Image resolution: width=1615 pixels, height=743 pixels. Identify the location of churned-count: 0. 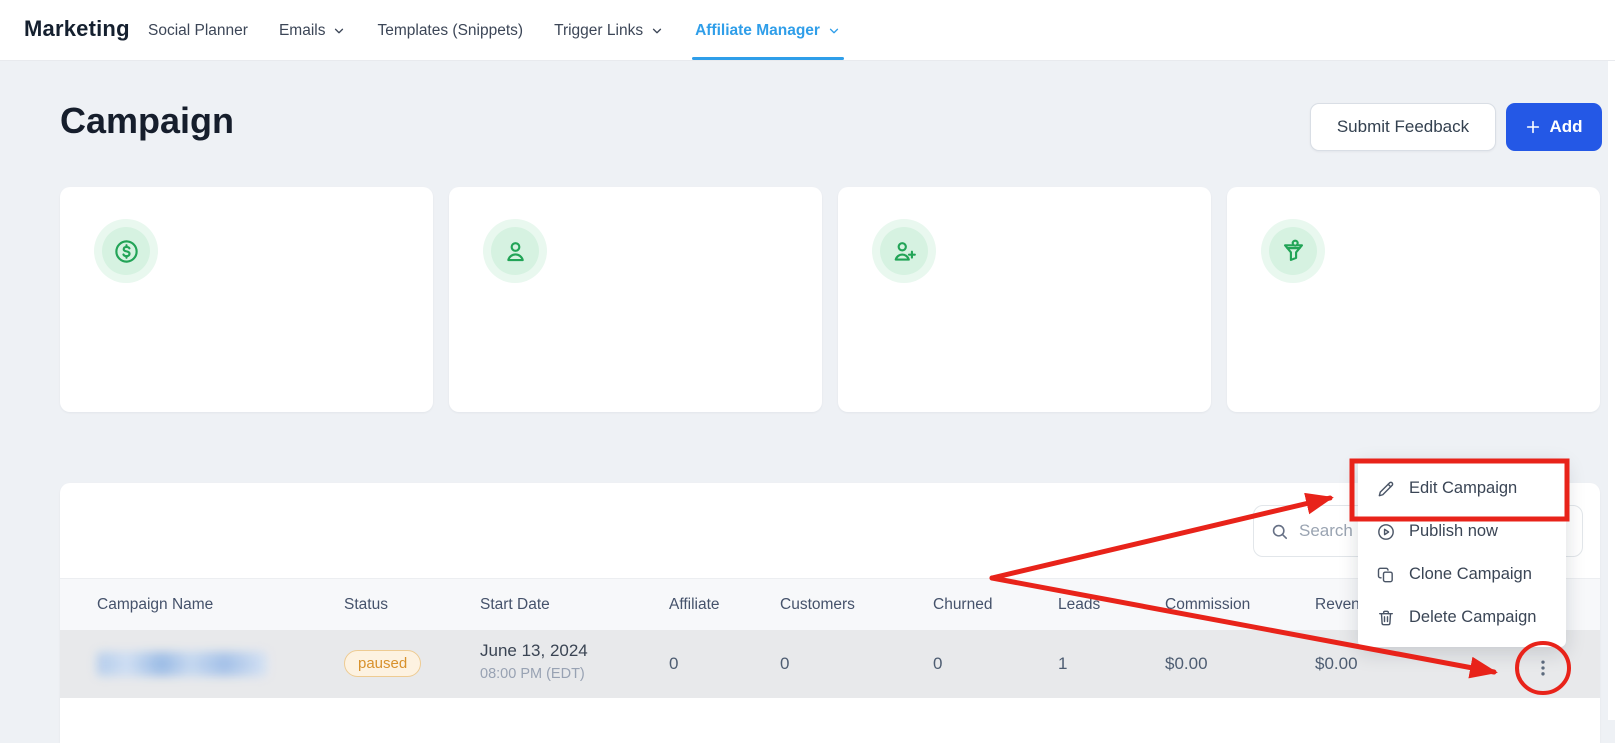
(938, 663).